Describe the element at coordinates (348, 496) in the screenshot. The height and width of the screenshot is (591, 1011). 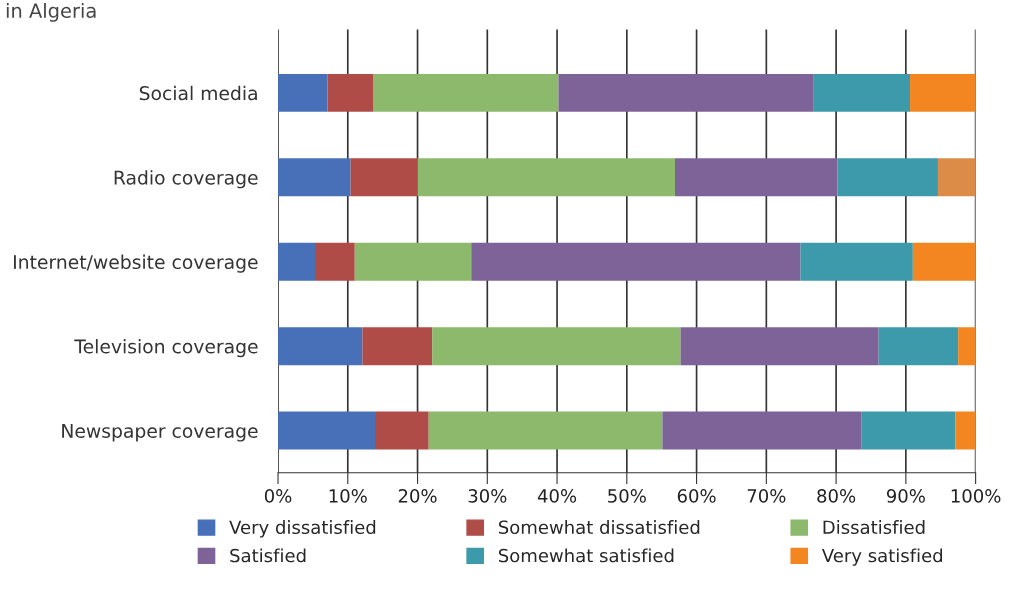
I see `x-tick-label: 10%` at that location.